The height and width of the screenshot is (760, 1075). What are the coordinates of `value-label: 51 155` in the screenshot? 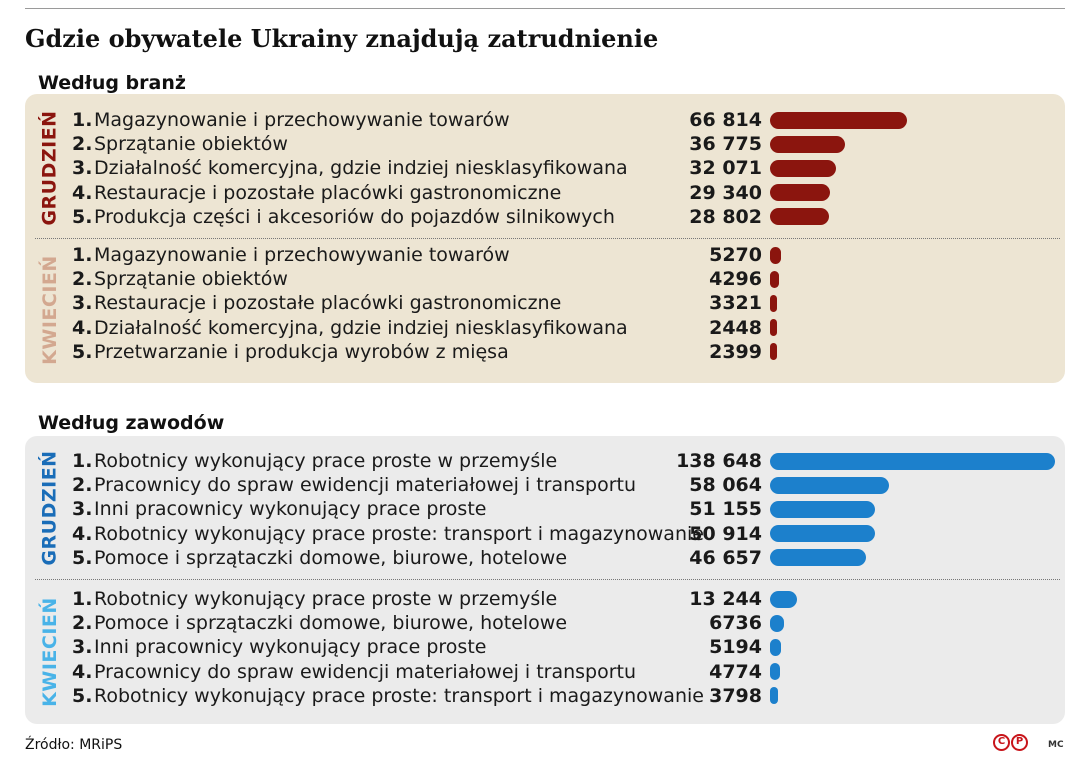 It's located at (725, 509).